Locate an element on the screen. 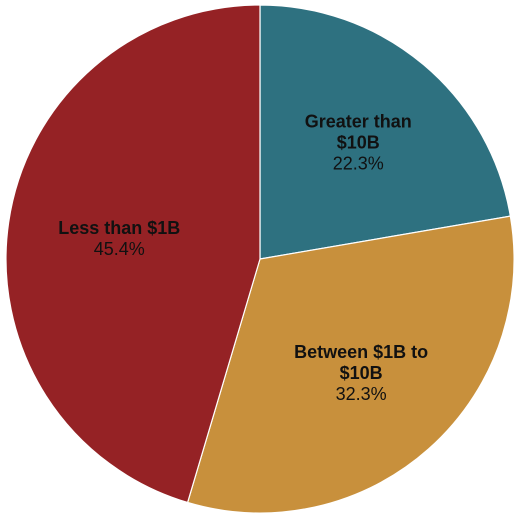 This screenshot has height=513, width=515. slice-value-label: 22.3% is located at coordinates (358, 163).